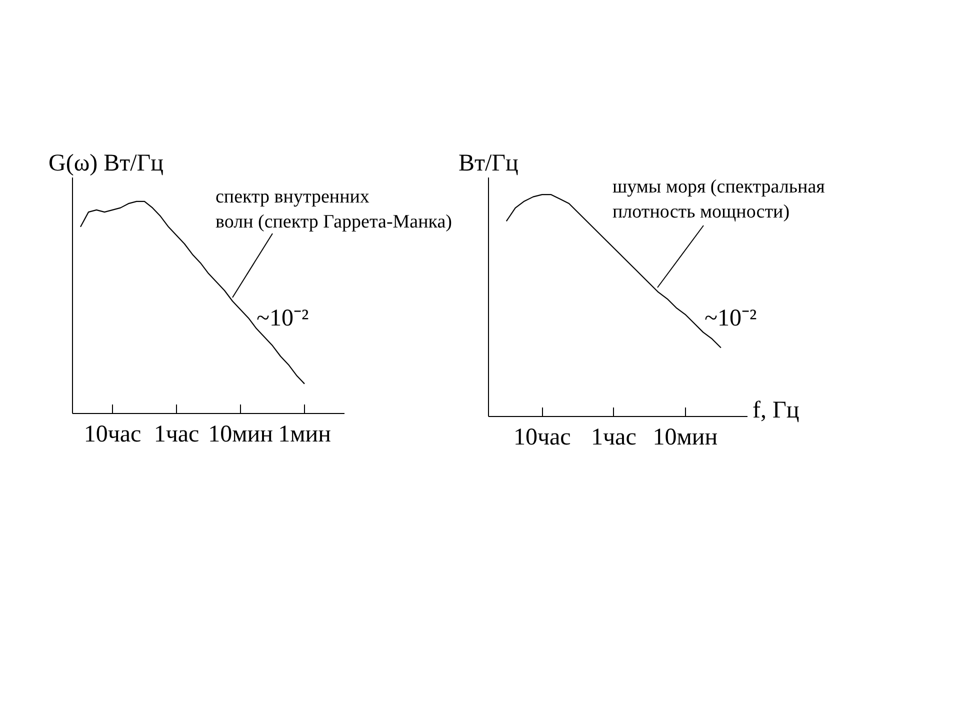 The width and height of the screenshot is (959, 719). I want to click on annotation: спектр внутренних волн (спектр Гаррета-Манка), so click(334, 209).